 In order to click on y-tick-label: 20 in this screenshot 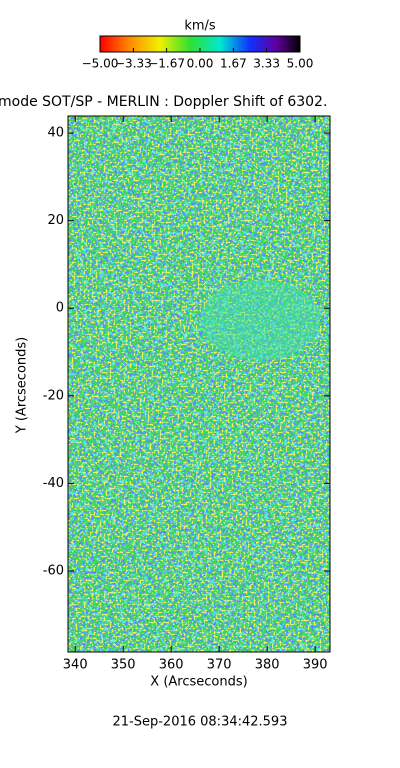, I will do `click(55, 220)`.